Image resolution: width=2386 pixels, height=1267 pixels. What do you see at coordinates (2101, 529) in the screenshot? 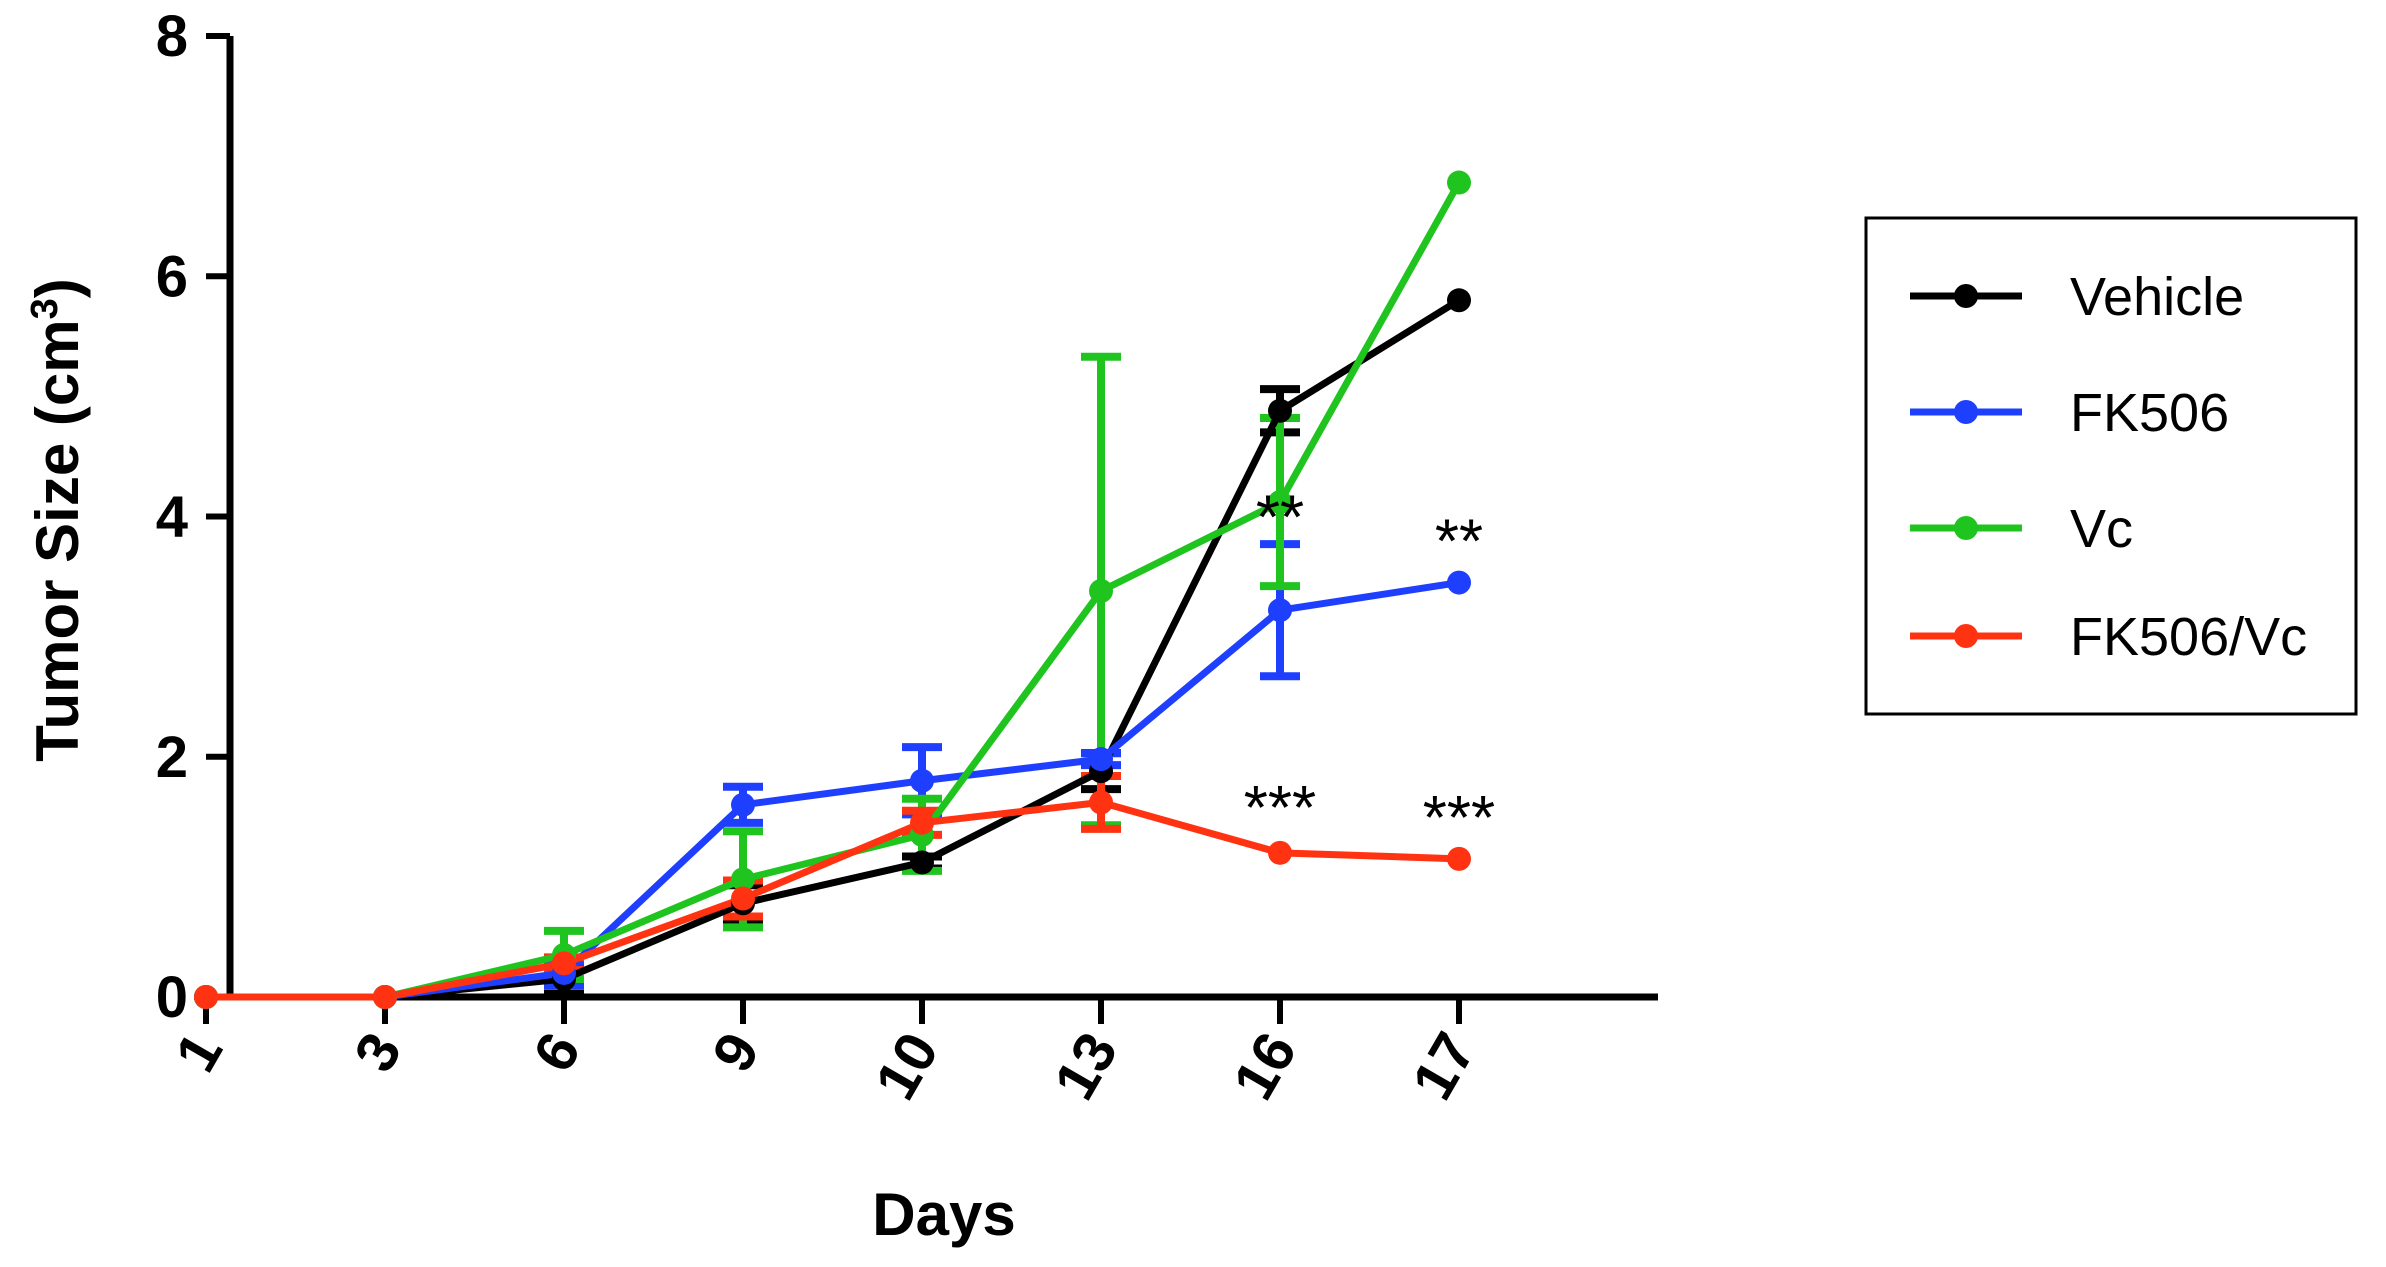
I see `legend-label-vc: Vc` at bounding box center [2101, 529].